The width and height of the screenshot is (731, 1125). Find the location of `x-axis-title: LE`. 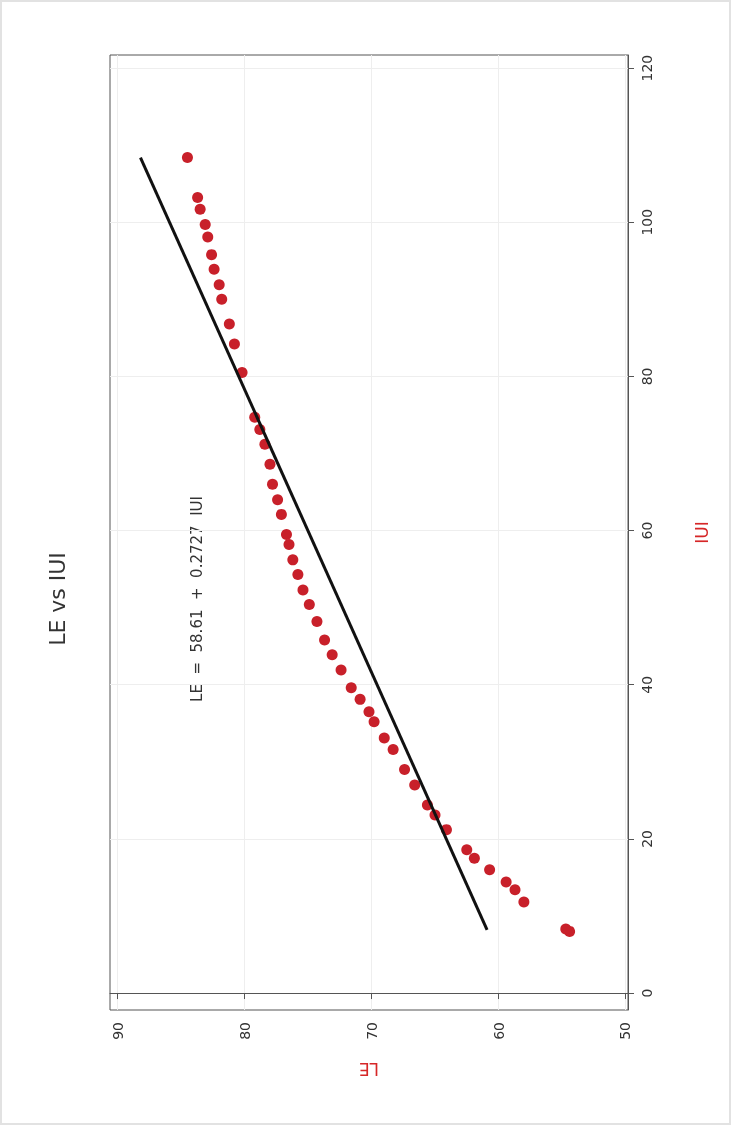

x-axis-title: LE is located at coordinates (369, 1068).